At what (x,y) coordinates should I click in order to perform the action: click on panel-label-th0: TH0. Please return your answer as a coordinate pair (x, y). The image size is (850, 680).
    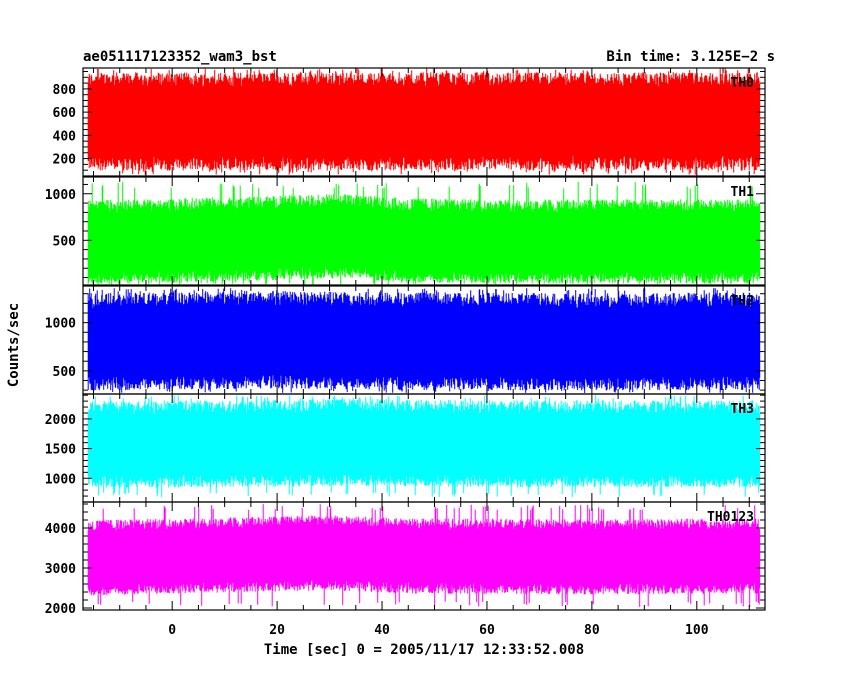
    Looking at the image, I should click on (743, 83).